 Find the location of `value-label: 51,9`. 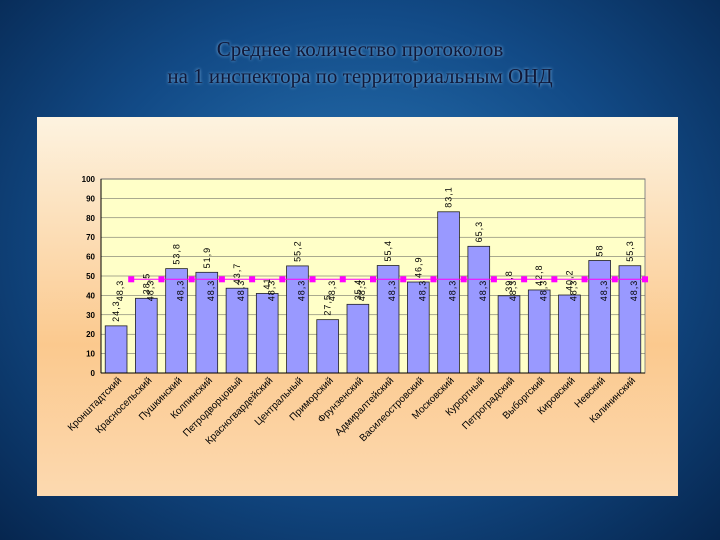

value-label: 51,9 is located at coordinates (207, 258).